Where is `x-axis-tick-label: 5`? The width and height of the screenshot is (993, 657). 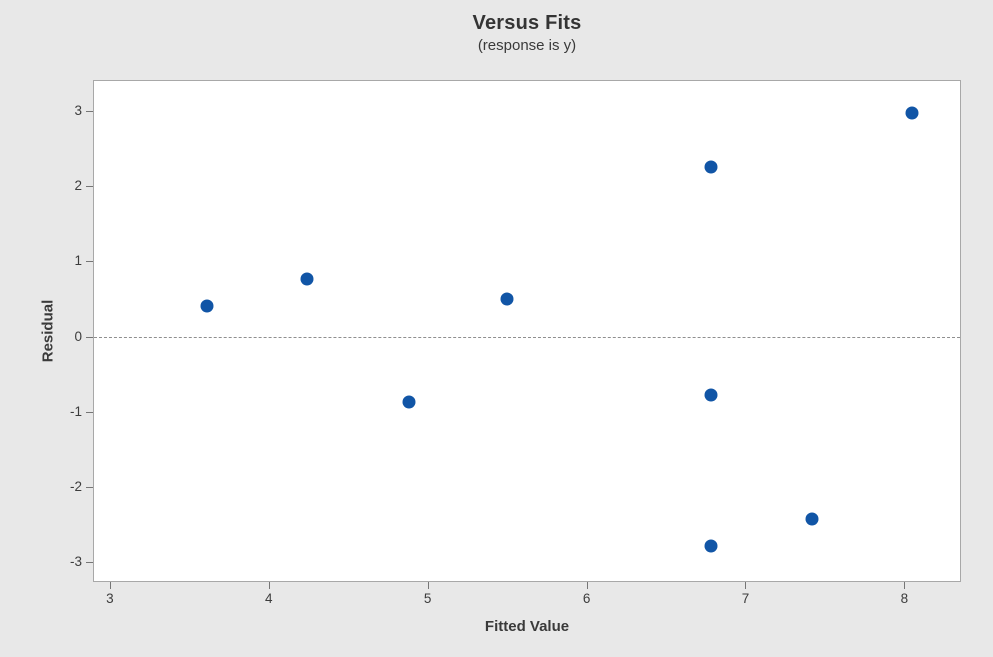 x-axis-tick-label: 5 is located at coordinates (427, 598).